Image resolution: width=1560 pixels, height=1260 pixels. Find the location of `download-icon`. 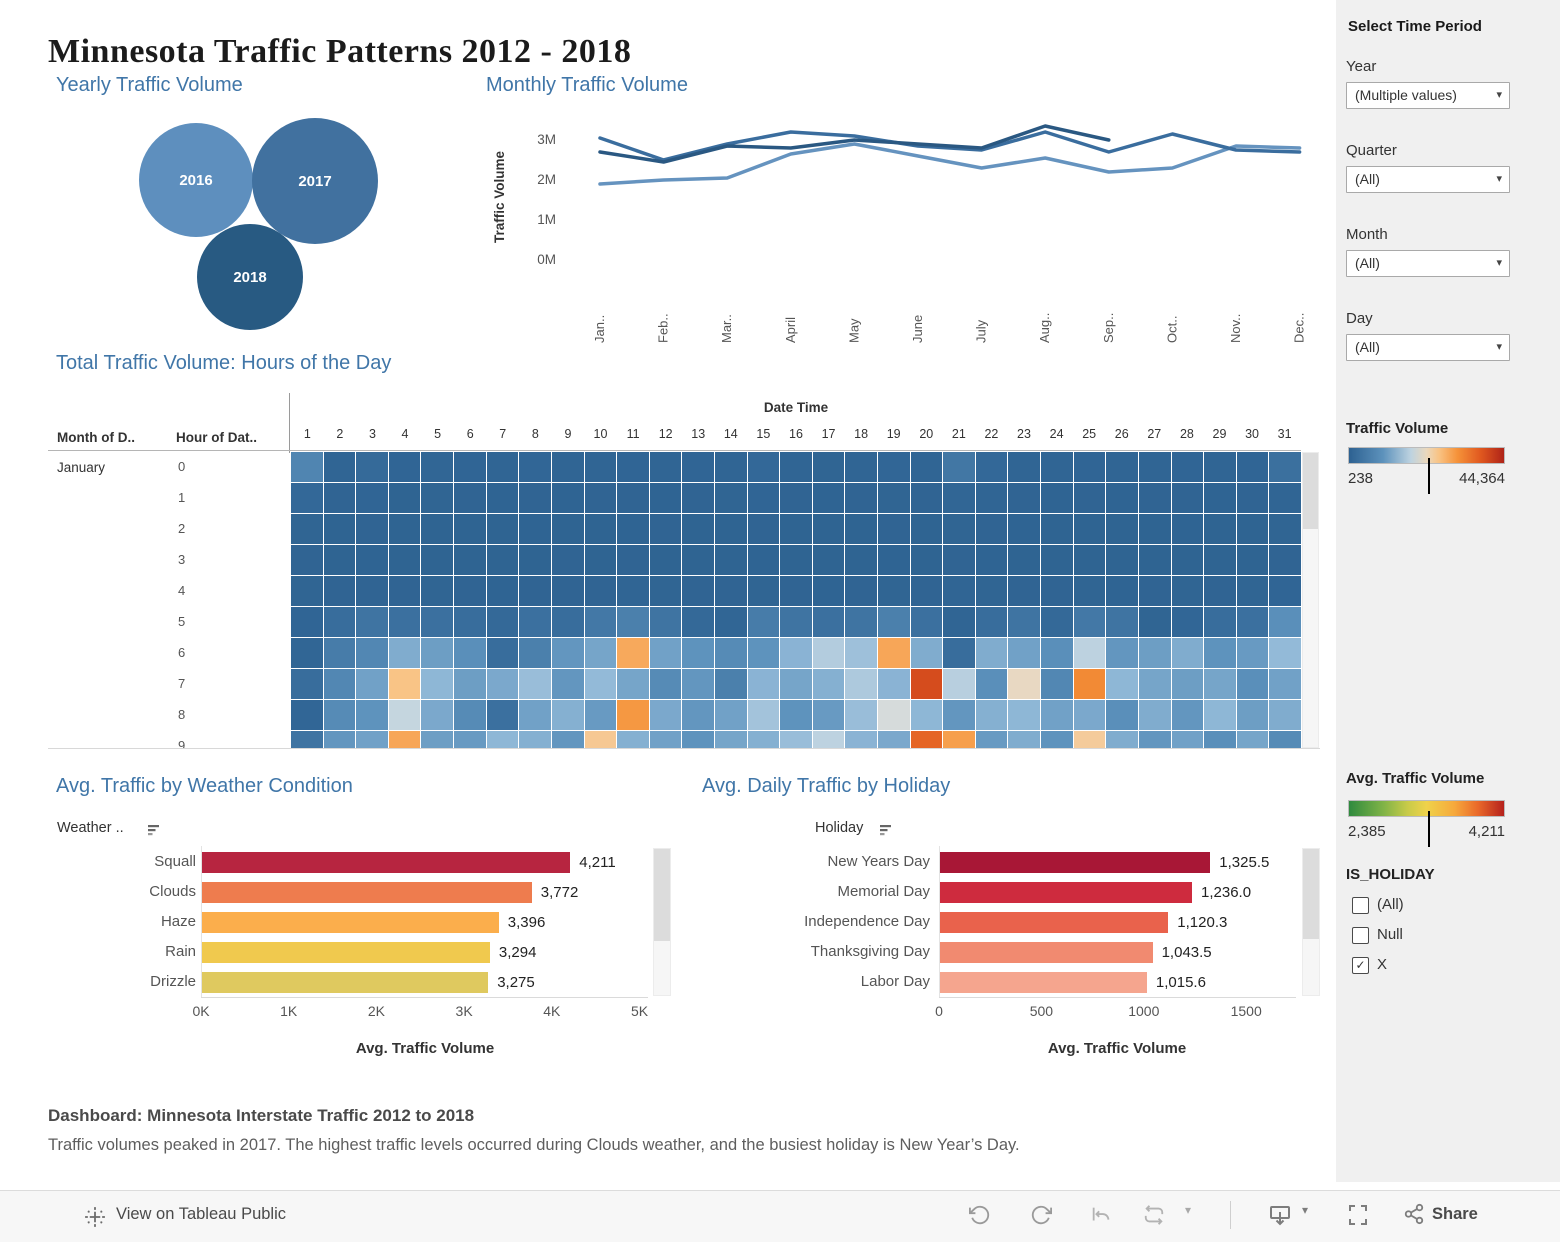

download-icon is located at coordinates (1280, 1215).